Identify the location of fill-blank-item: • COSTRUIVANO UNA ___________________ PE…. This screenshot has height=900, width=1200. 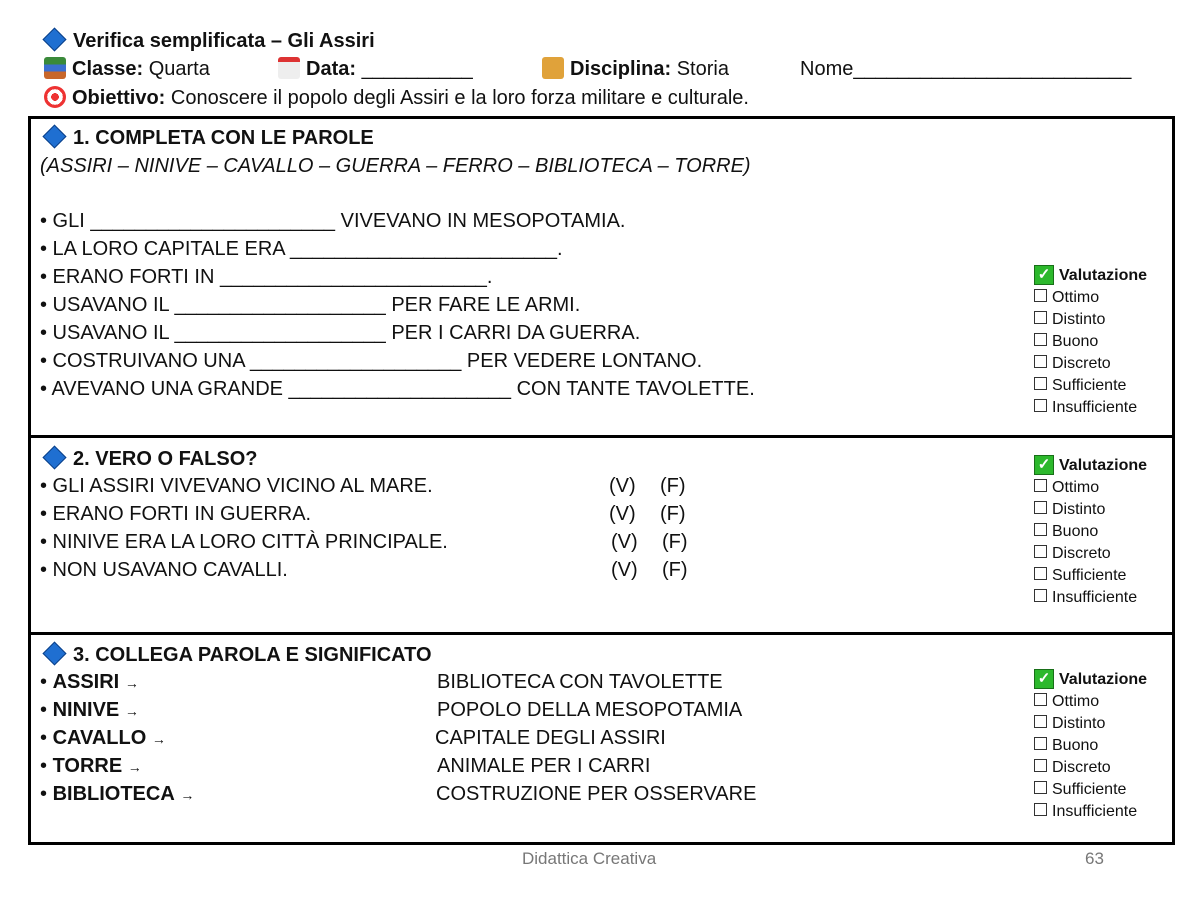
(371, 361).